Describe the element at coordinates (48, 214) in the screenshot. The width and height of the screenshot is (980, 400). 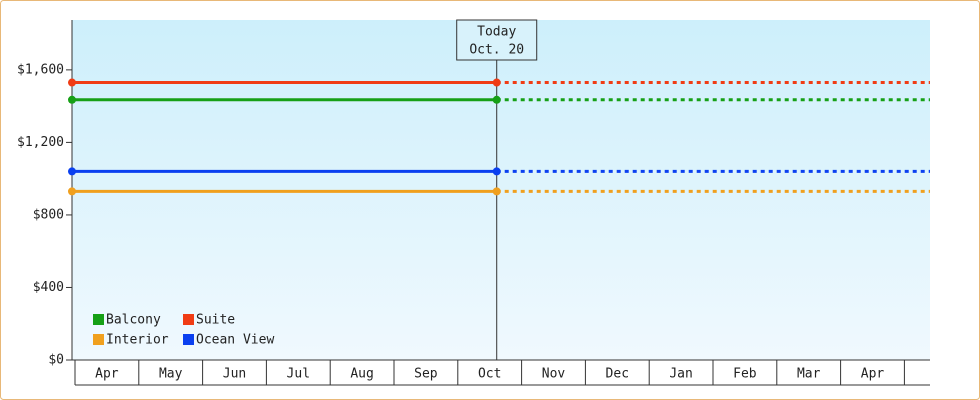
I see `y-tick-label: $800` at that location.